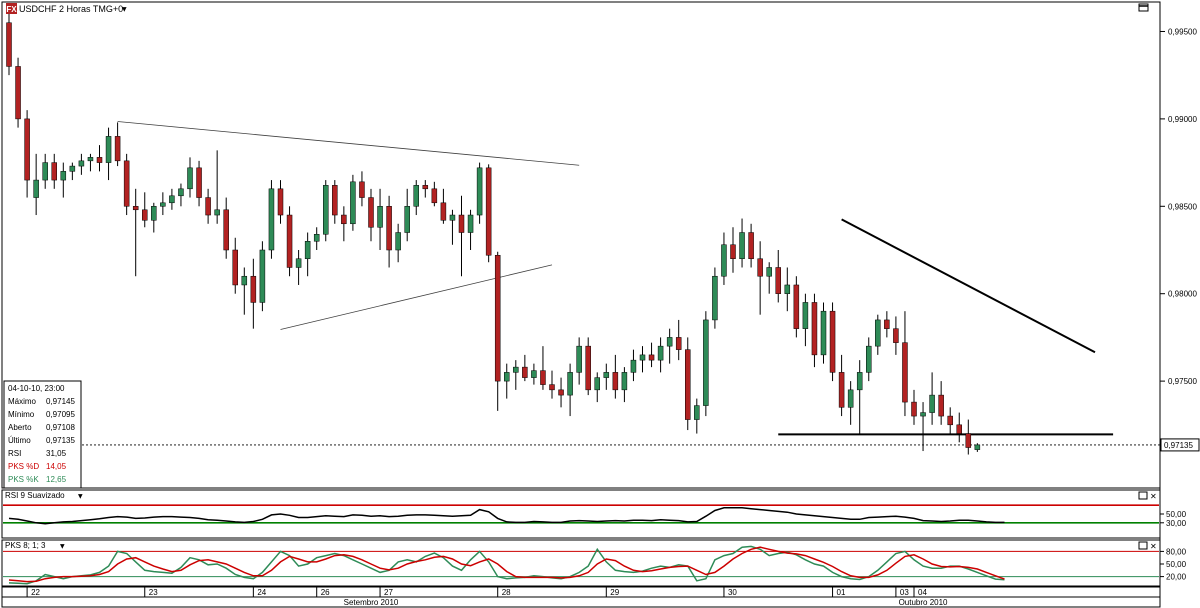 This screenshot has height=608, width=1200. Describe the element at coordinates (614, 592) in the screenshot. I see `day-label: 29` at that location.